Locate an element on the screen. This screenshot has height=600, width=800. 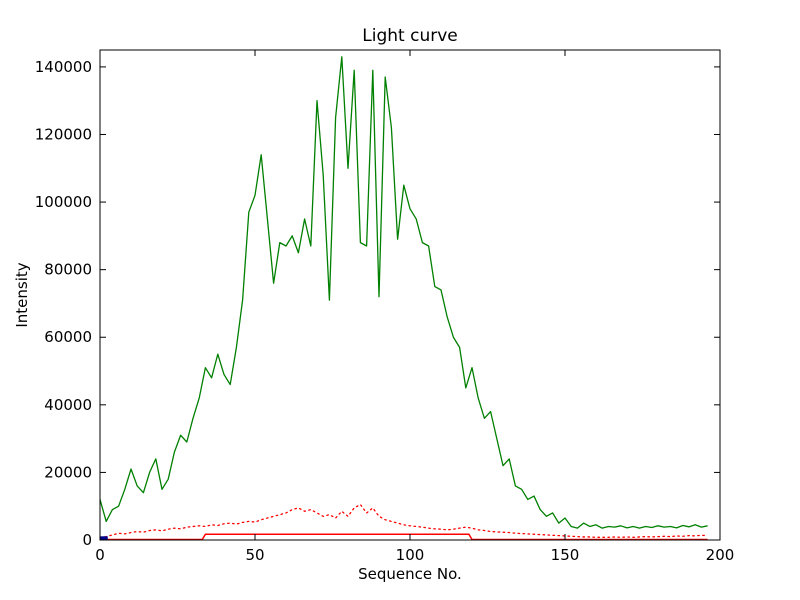
y-tick-label: 20000 is located at coordinates (68, 472).